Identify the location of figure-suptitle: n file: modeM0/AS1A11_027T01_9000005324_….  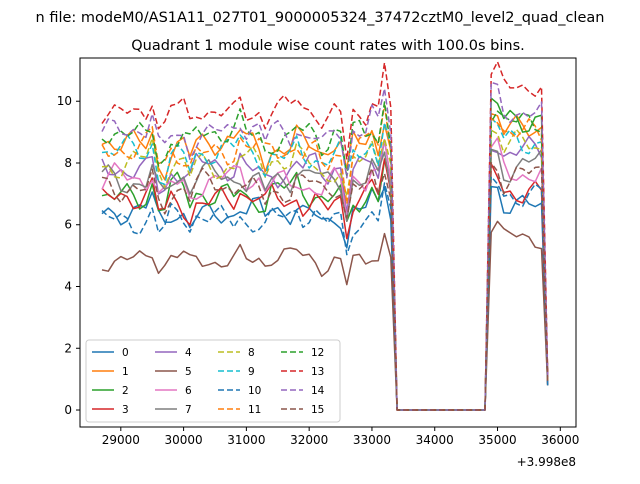
(320, 18).